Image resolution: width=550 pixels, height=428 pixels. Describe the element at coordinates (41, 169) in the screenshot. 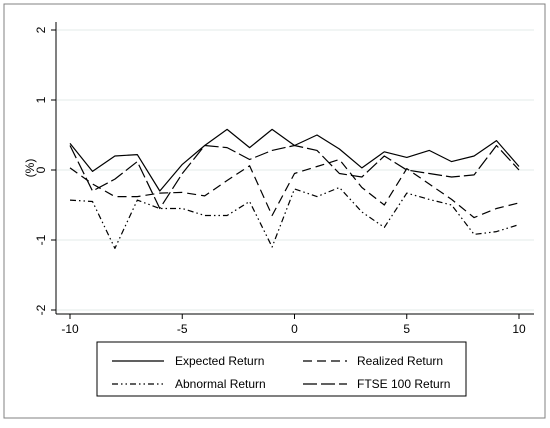

I see `y-tick-label: 0` at that location.